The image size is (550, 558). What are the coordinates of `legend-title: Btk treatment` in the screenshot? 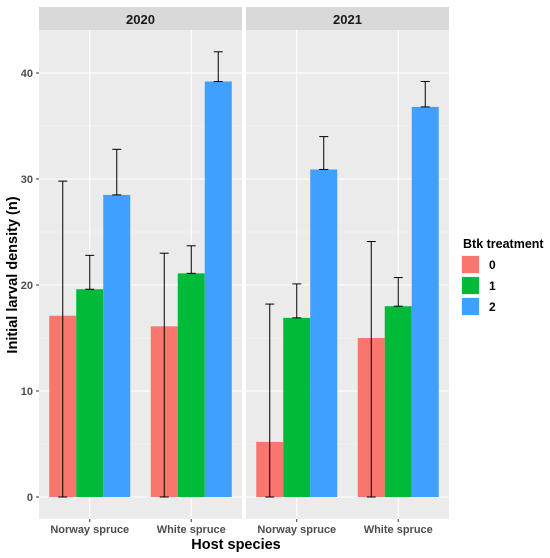 It's located at (503, 244).